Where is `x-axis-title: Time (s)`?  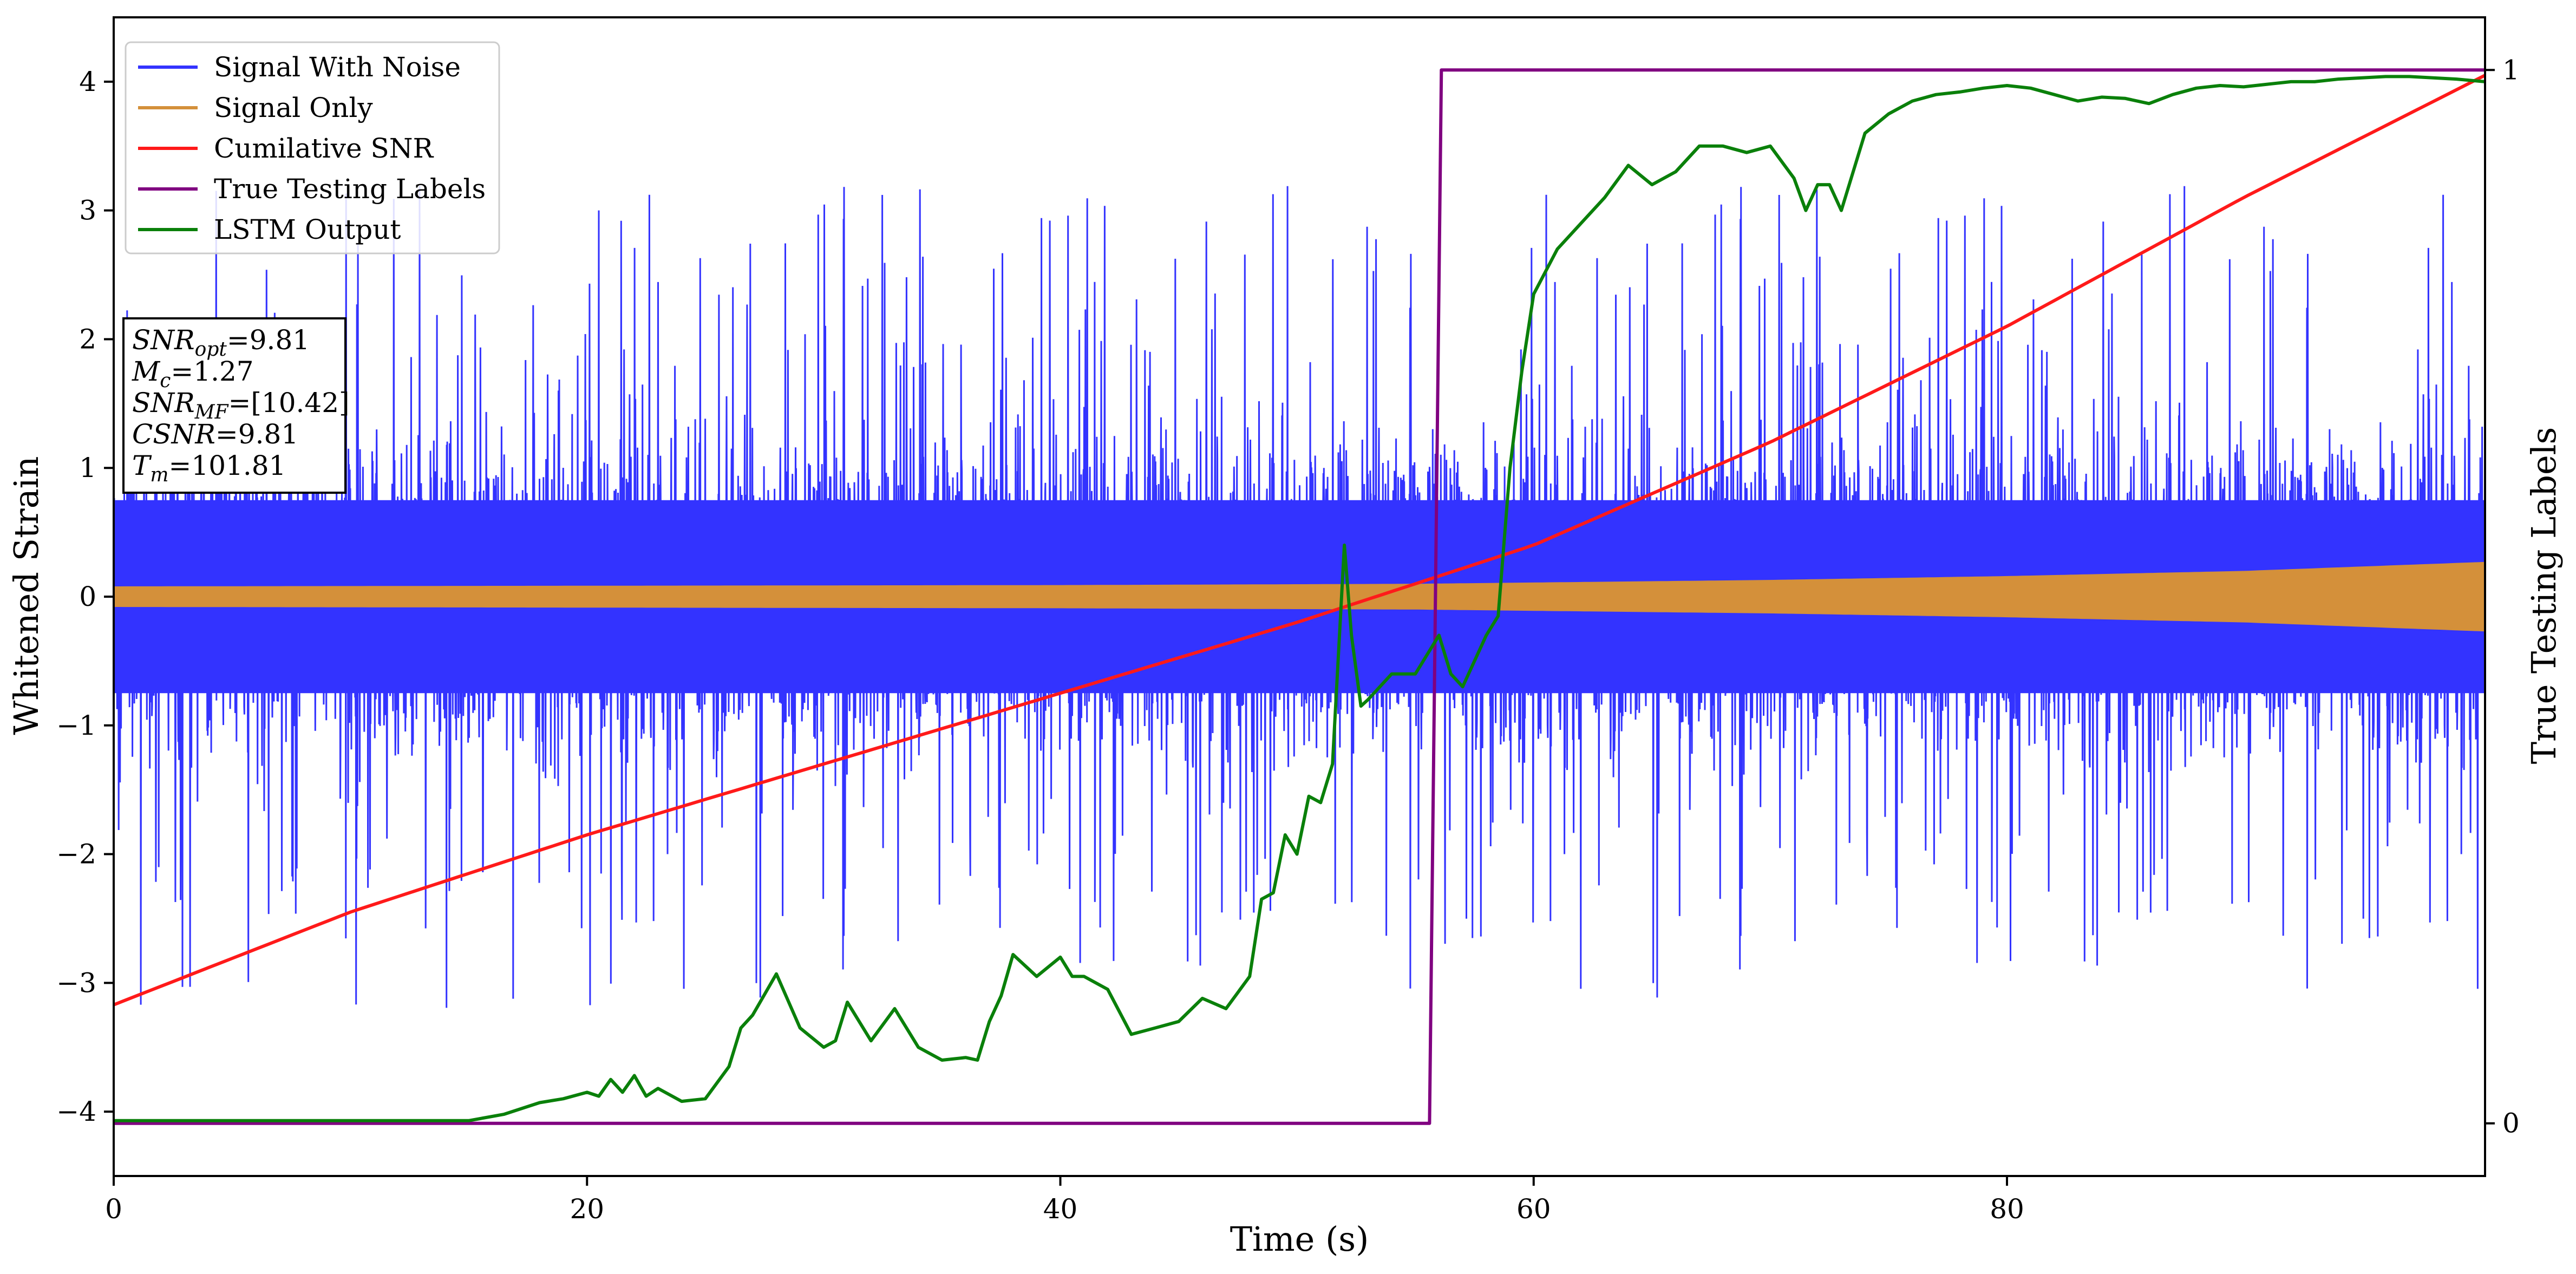 x-axis-title: Time (s) is located at coordinates (1300, 1239).